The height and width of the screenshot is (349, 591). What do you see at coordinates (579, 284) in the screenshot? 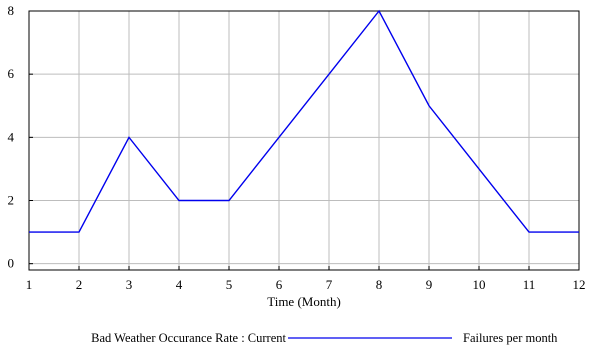
I see `x-tick-label: 12` at bounding box center [579, 284].